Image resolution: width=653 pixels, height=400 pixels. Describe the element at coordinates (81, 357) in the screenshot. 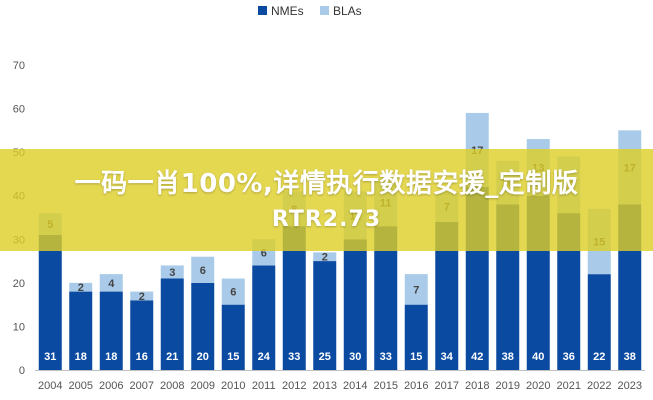

I see `data-label-nmes-2005: 18` at that location.